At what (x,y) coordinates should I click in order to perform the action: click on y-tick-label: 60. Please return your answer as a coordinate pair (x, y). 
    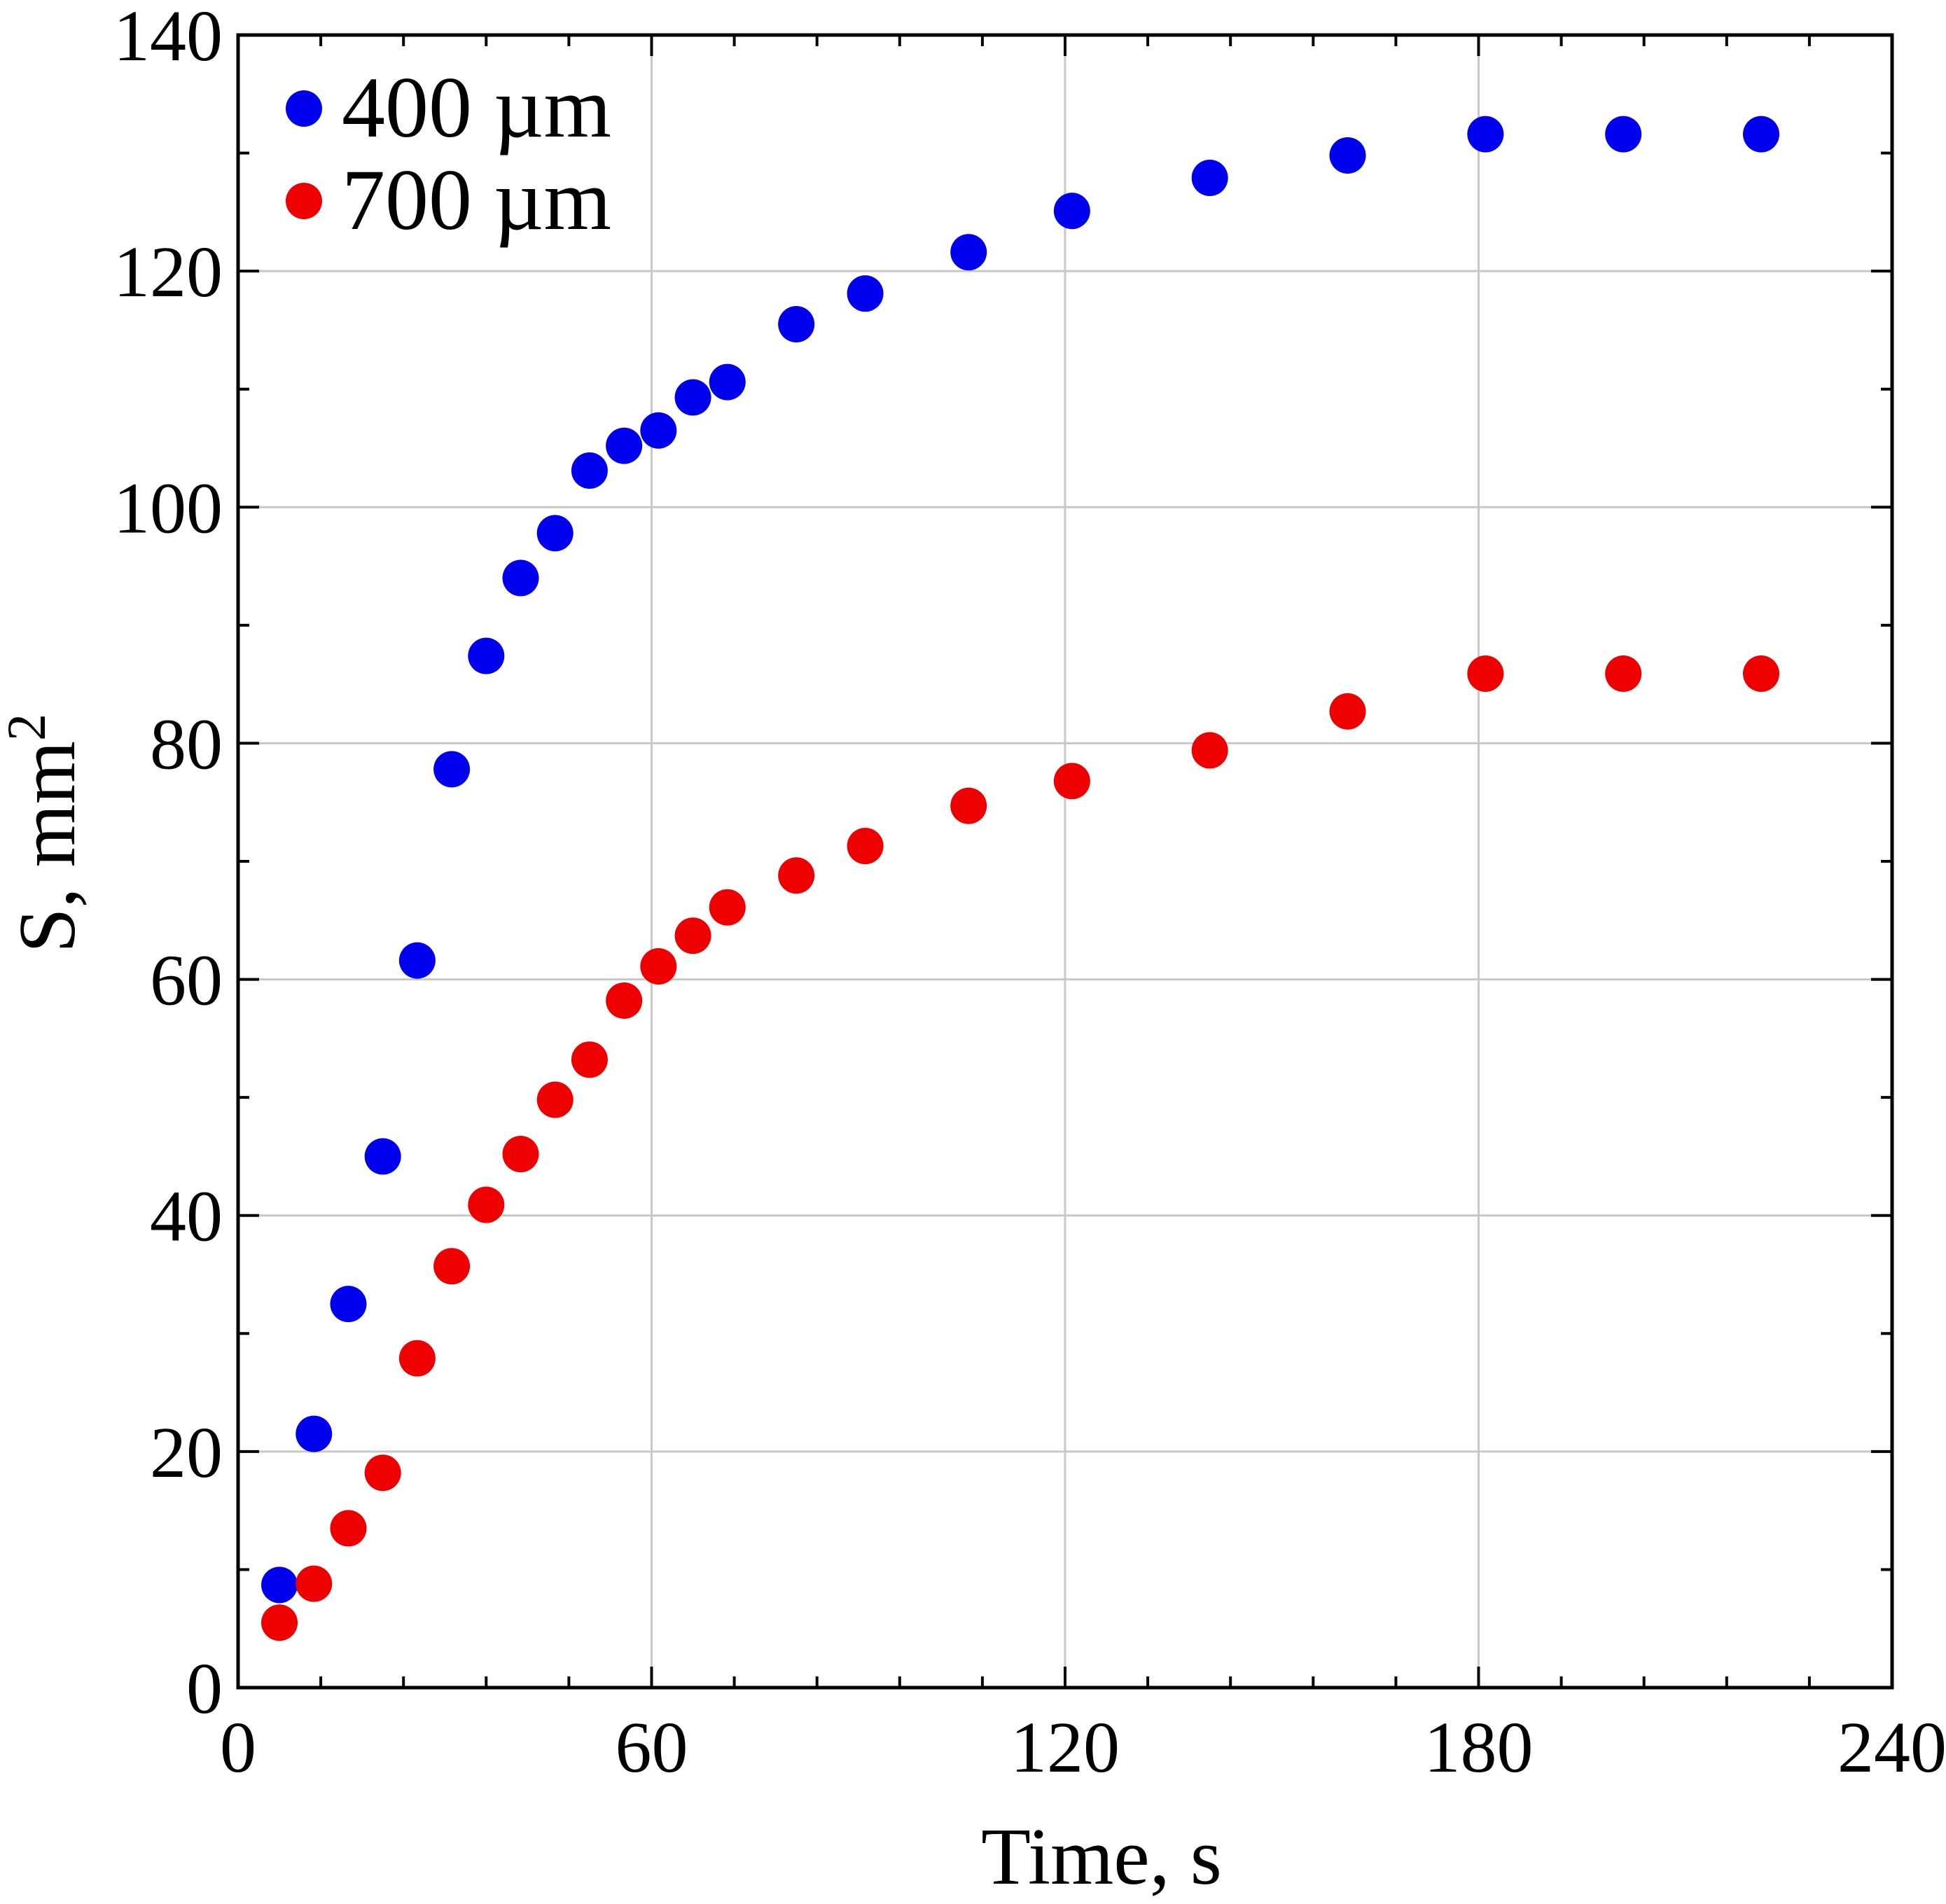
    Looking at the image, I should click on (187, 981).